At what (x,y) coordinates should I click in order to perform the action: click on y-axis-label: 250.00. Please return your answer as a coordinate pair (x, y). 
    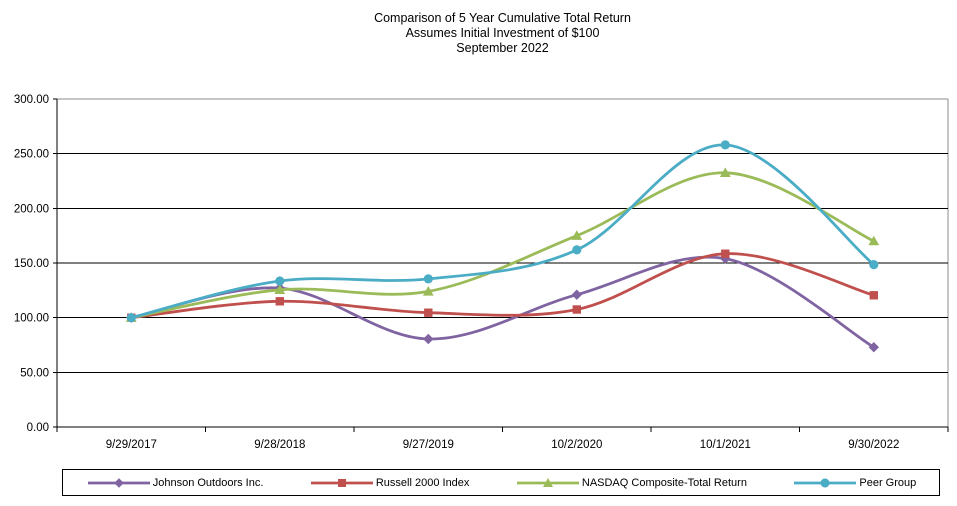
    Looking at the image, I should click on (31, 155).